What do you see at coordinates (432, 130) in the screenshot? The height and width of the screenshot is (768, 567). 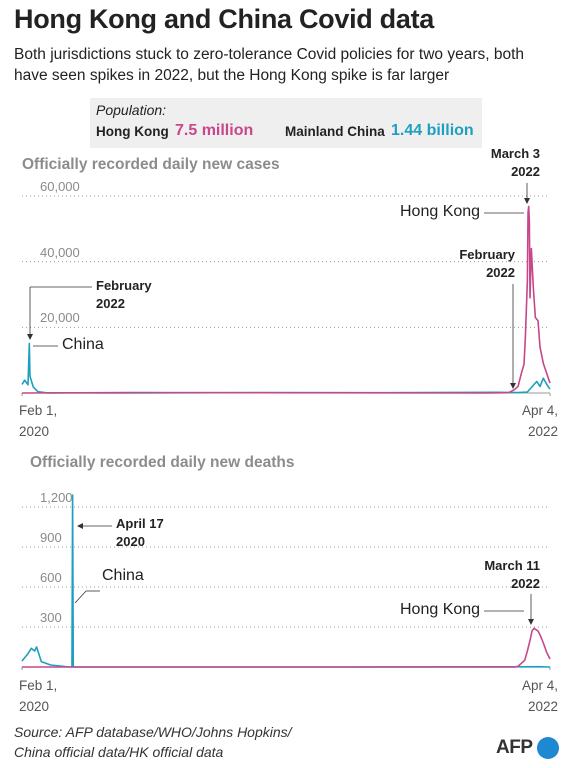 I see `population-value: 1.44 billion` at bounding box center [432, 130].